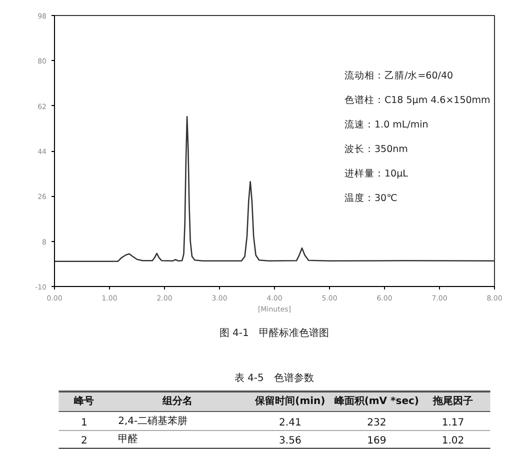  Describe the element at coordinates (84, 401) in the screenshot. I see `text: 峰号` at that location.